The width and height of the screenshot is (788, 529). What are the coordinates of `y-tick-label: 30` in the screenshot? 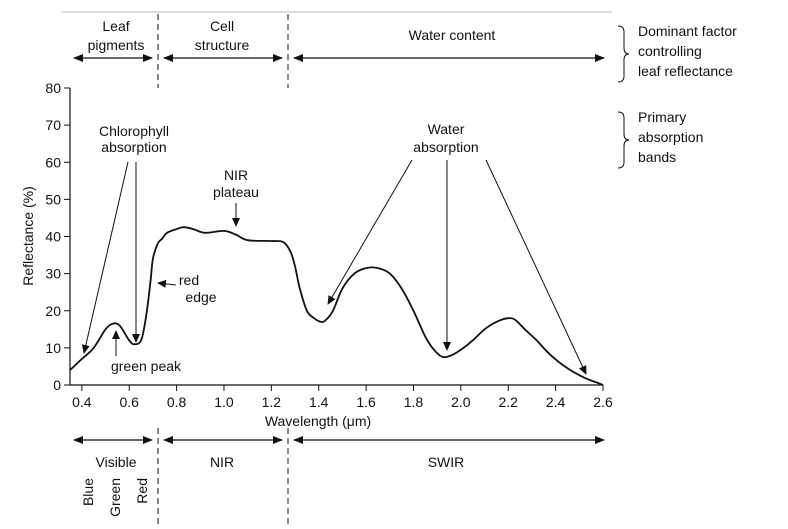 It's located at (53, 274).